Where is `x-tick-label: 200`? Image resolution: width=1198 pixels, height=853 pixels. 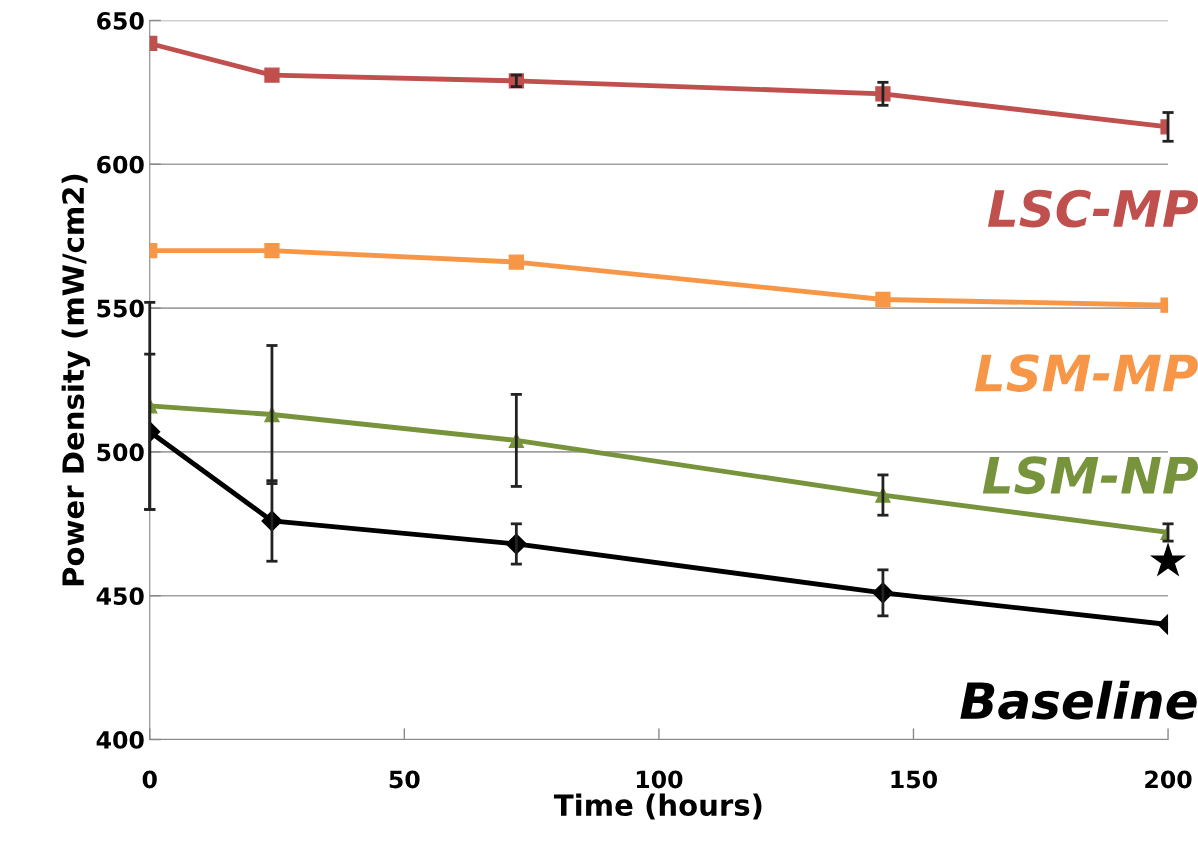 x-tick-label: 200 is located at coordinates (1168, 779).